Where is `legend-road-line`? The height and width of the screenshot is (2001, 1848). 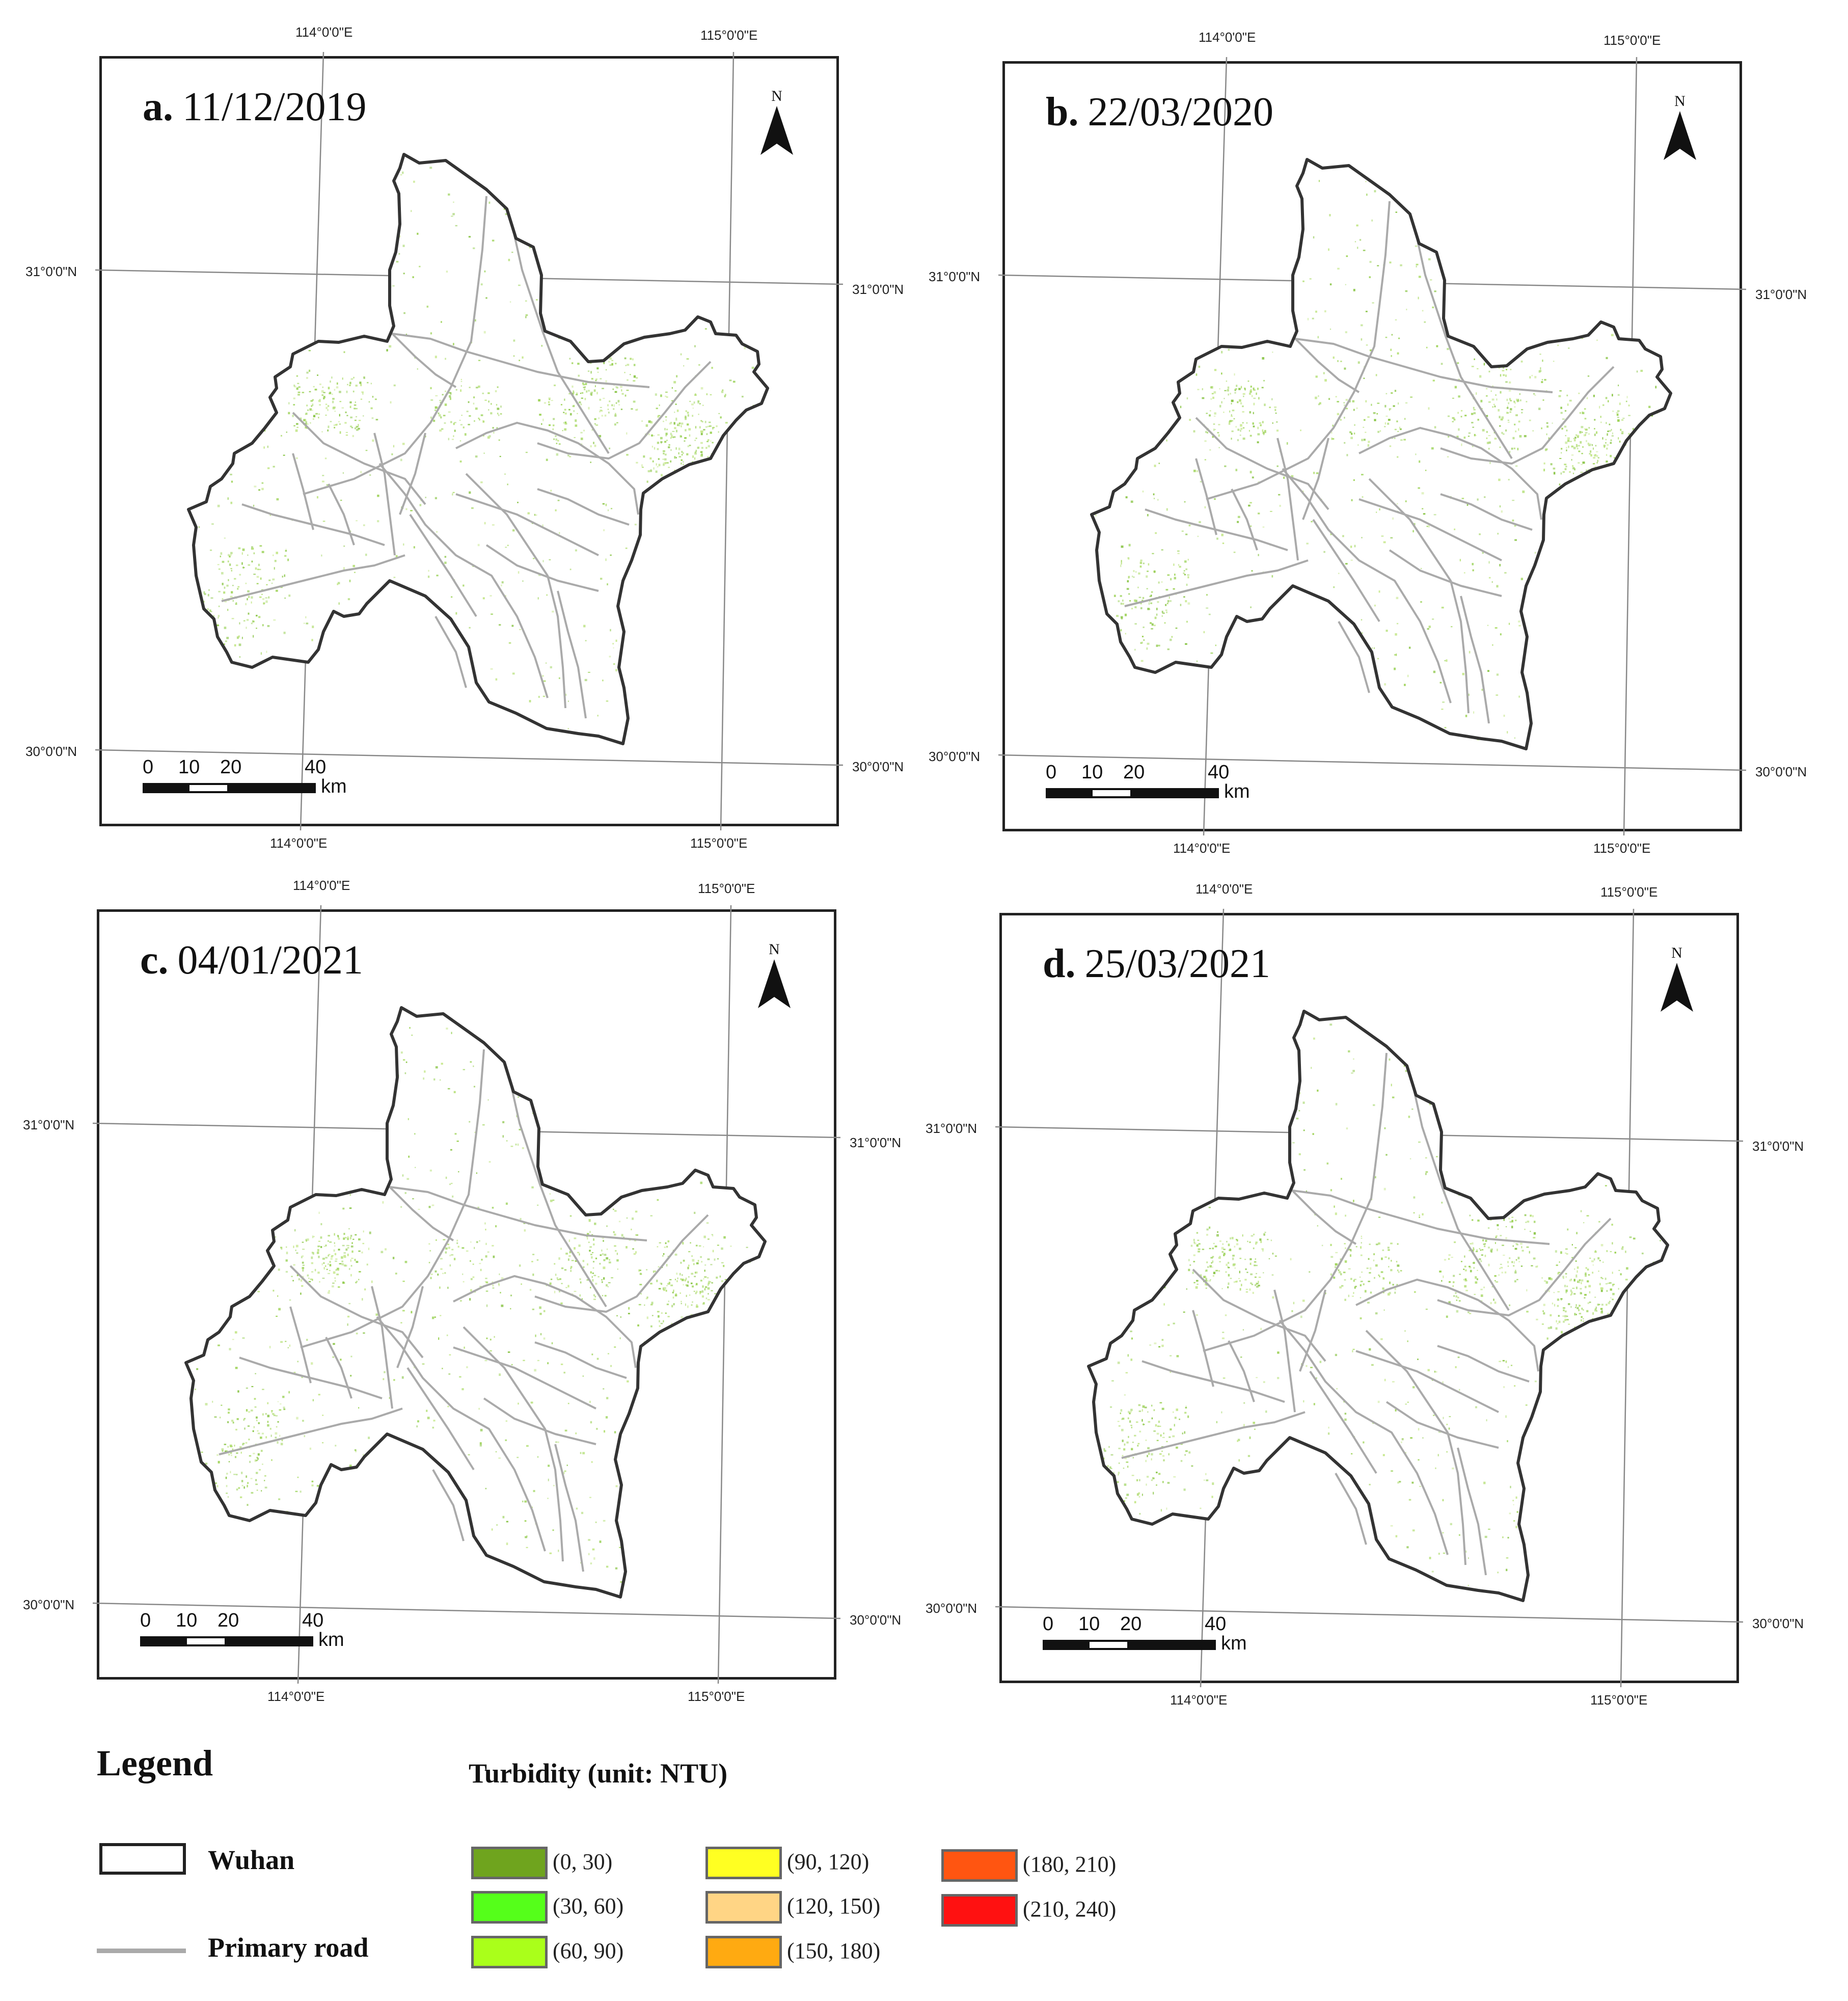 legend-road-line is located at coordinates (141, 1951).